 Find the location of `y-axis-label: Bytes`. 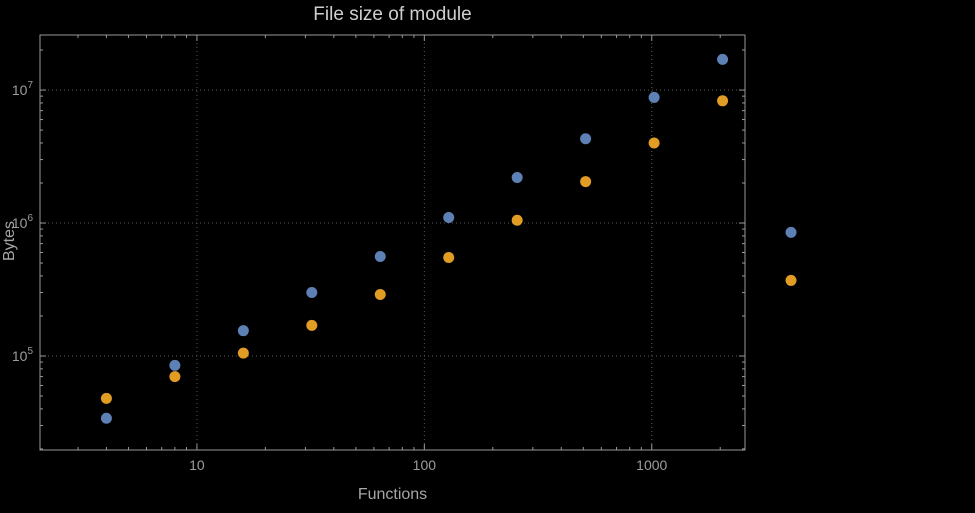

y-axis-label: Bytes is located at coordinates (9, 241).